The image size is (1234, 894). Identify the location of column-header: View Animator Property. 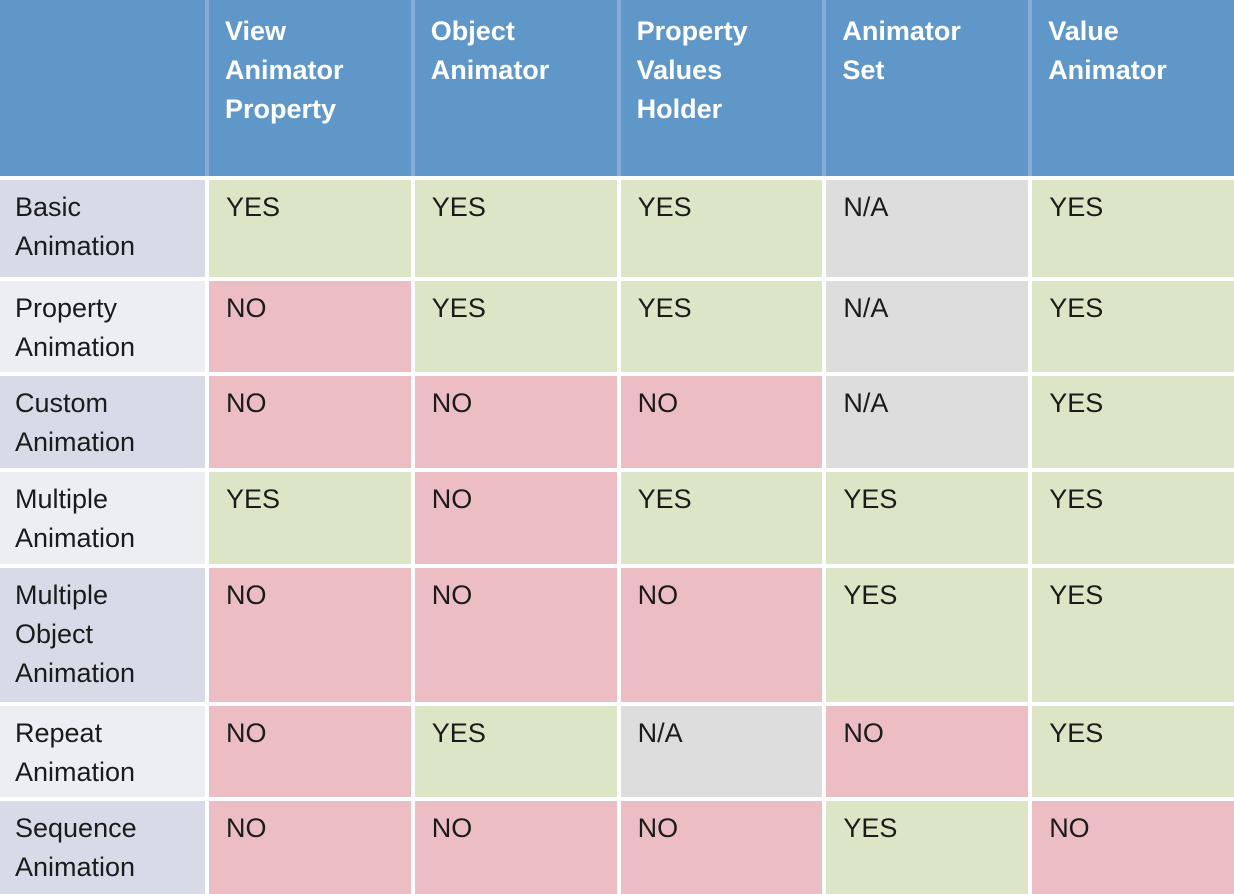
(310, 88).